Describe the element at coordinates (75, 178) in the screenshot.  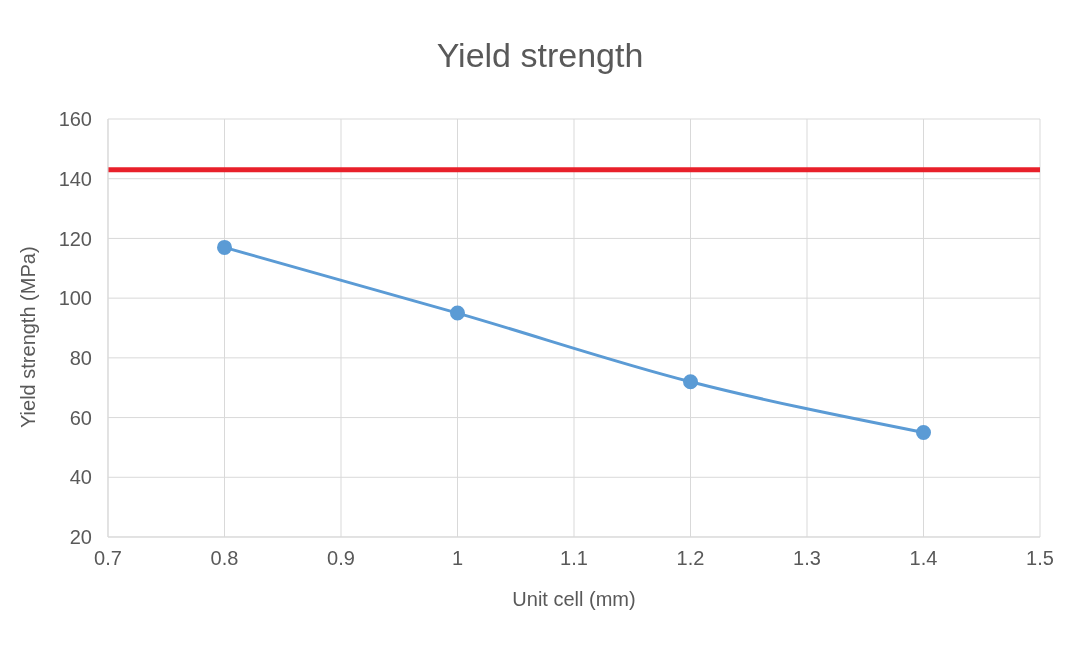
I see `y-tick-label: 140` at that location.